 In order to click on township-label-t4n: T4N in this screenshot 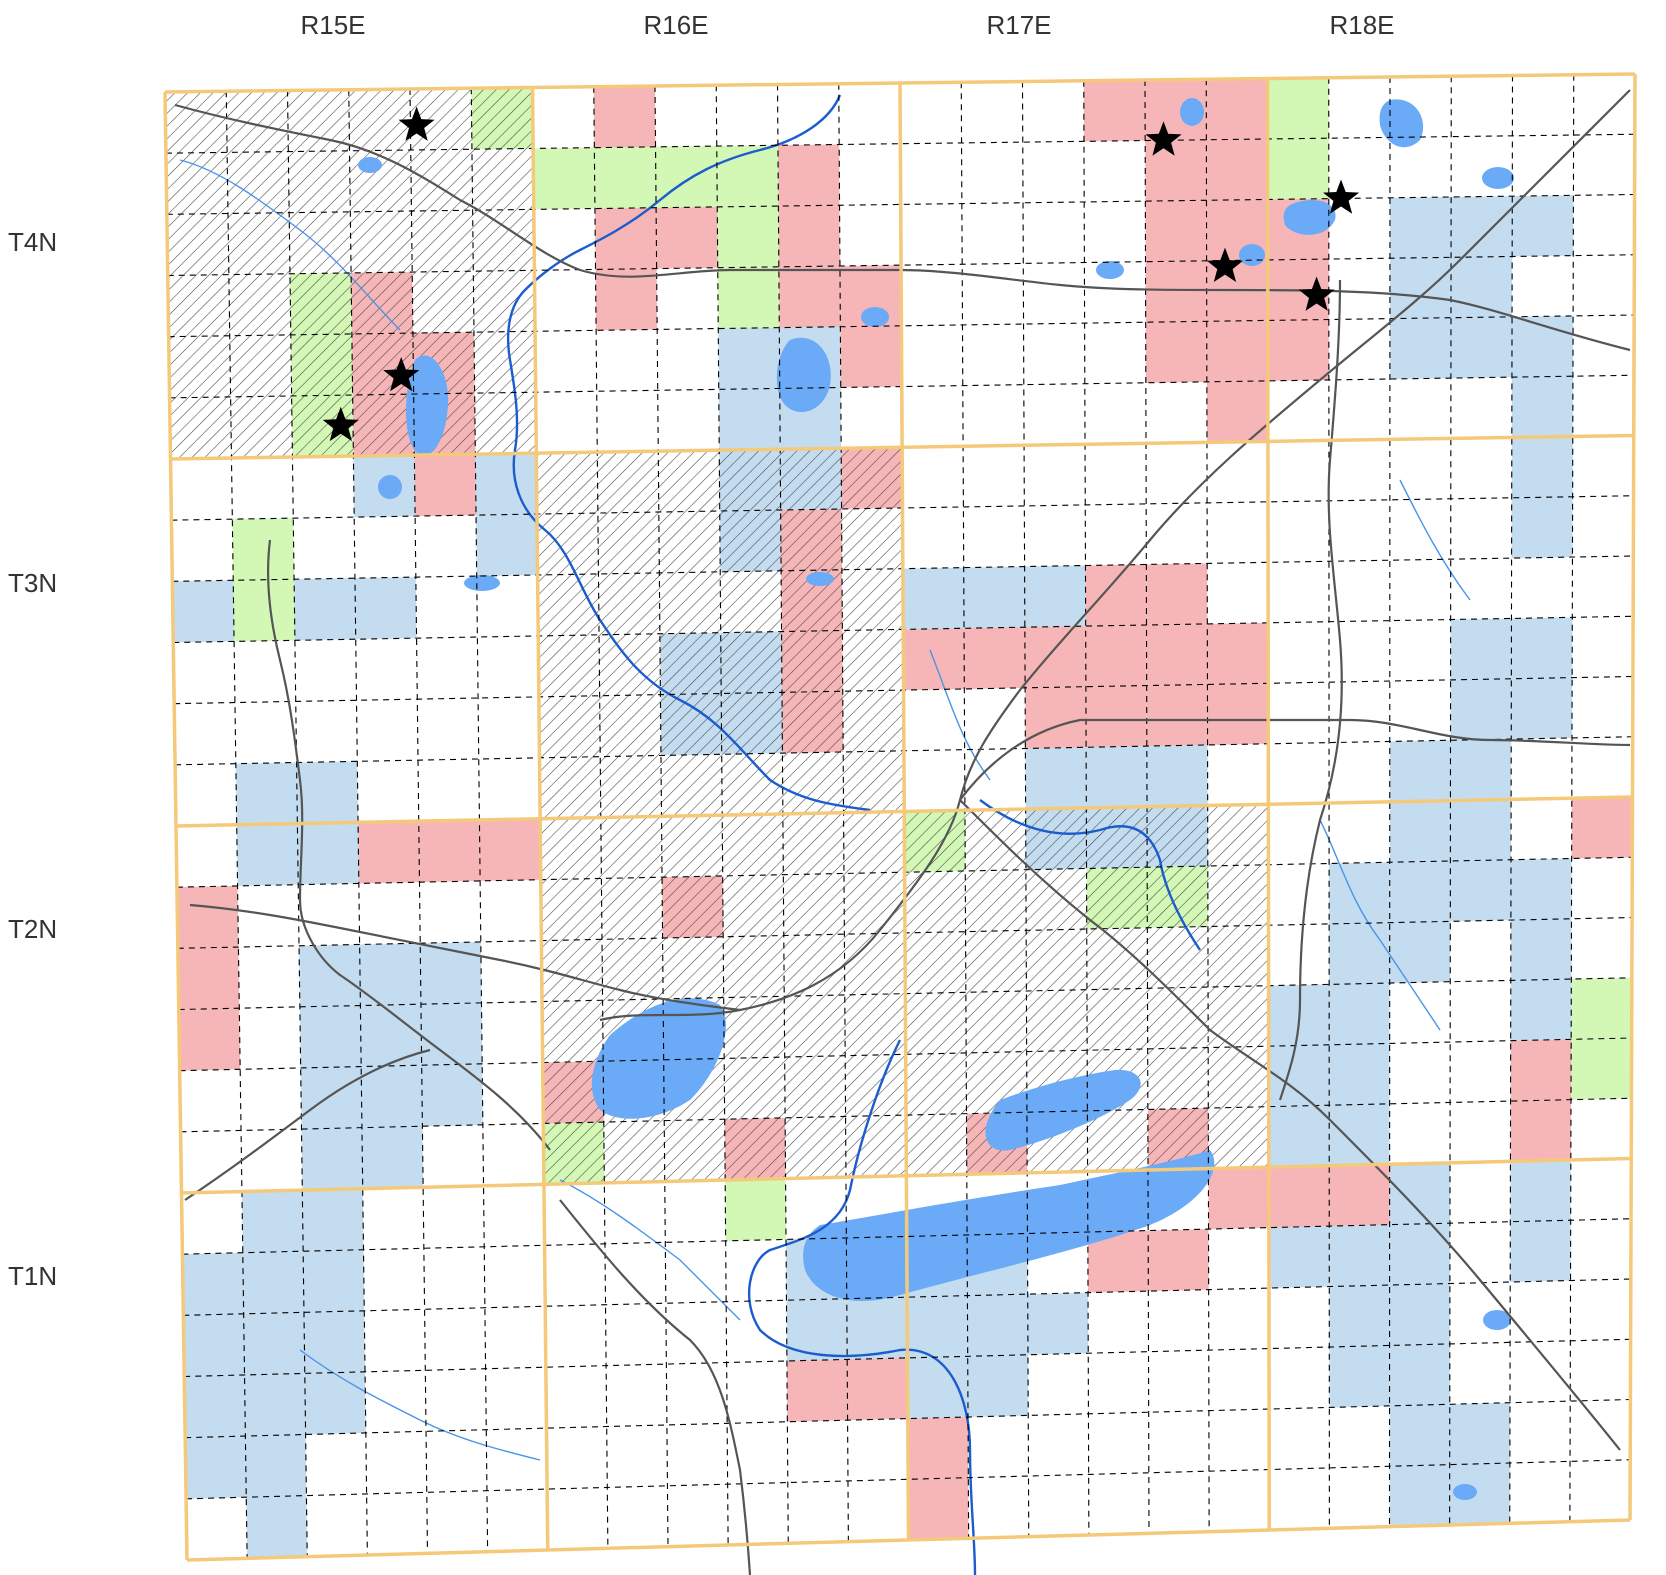, I will do `click(33, 242)`.